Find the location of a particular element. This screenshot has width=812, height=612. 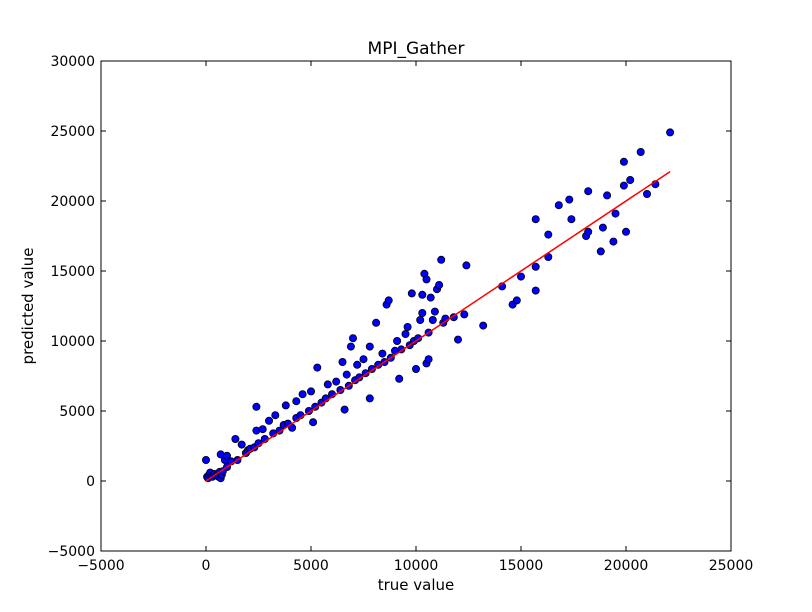

y-tick-label: 20000 is located at coordinates (72, 202).